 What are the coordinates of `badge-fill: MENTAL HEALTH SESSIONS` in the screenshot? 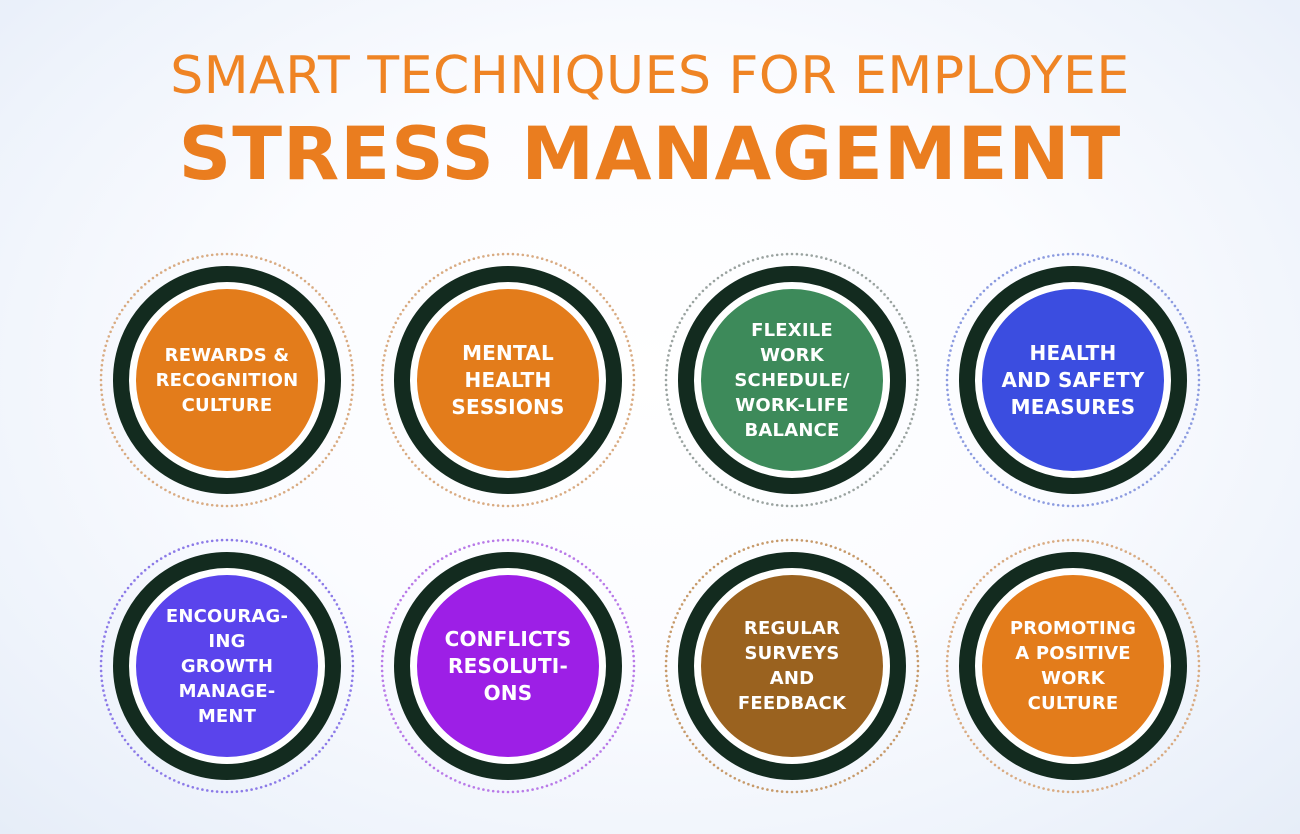 It's located at (508, 380).